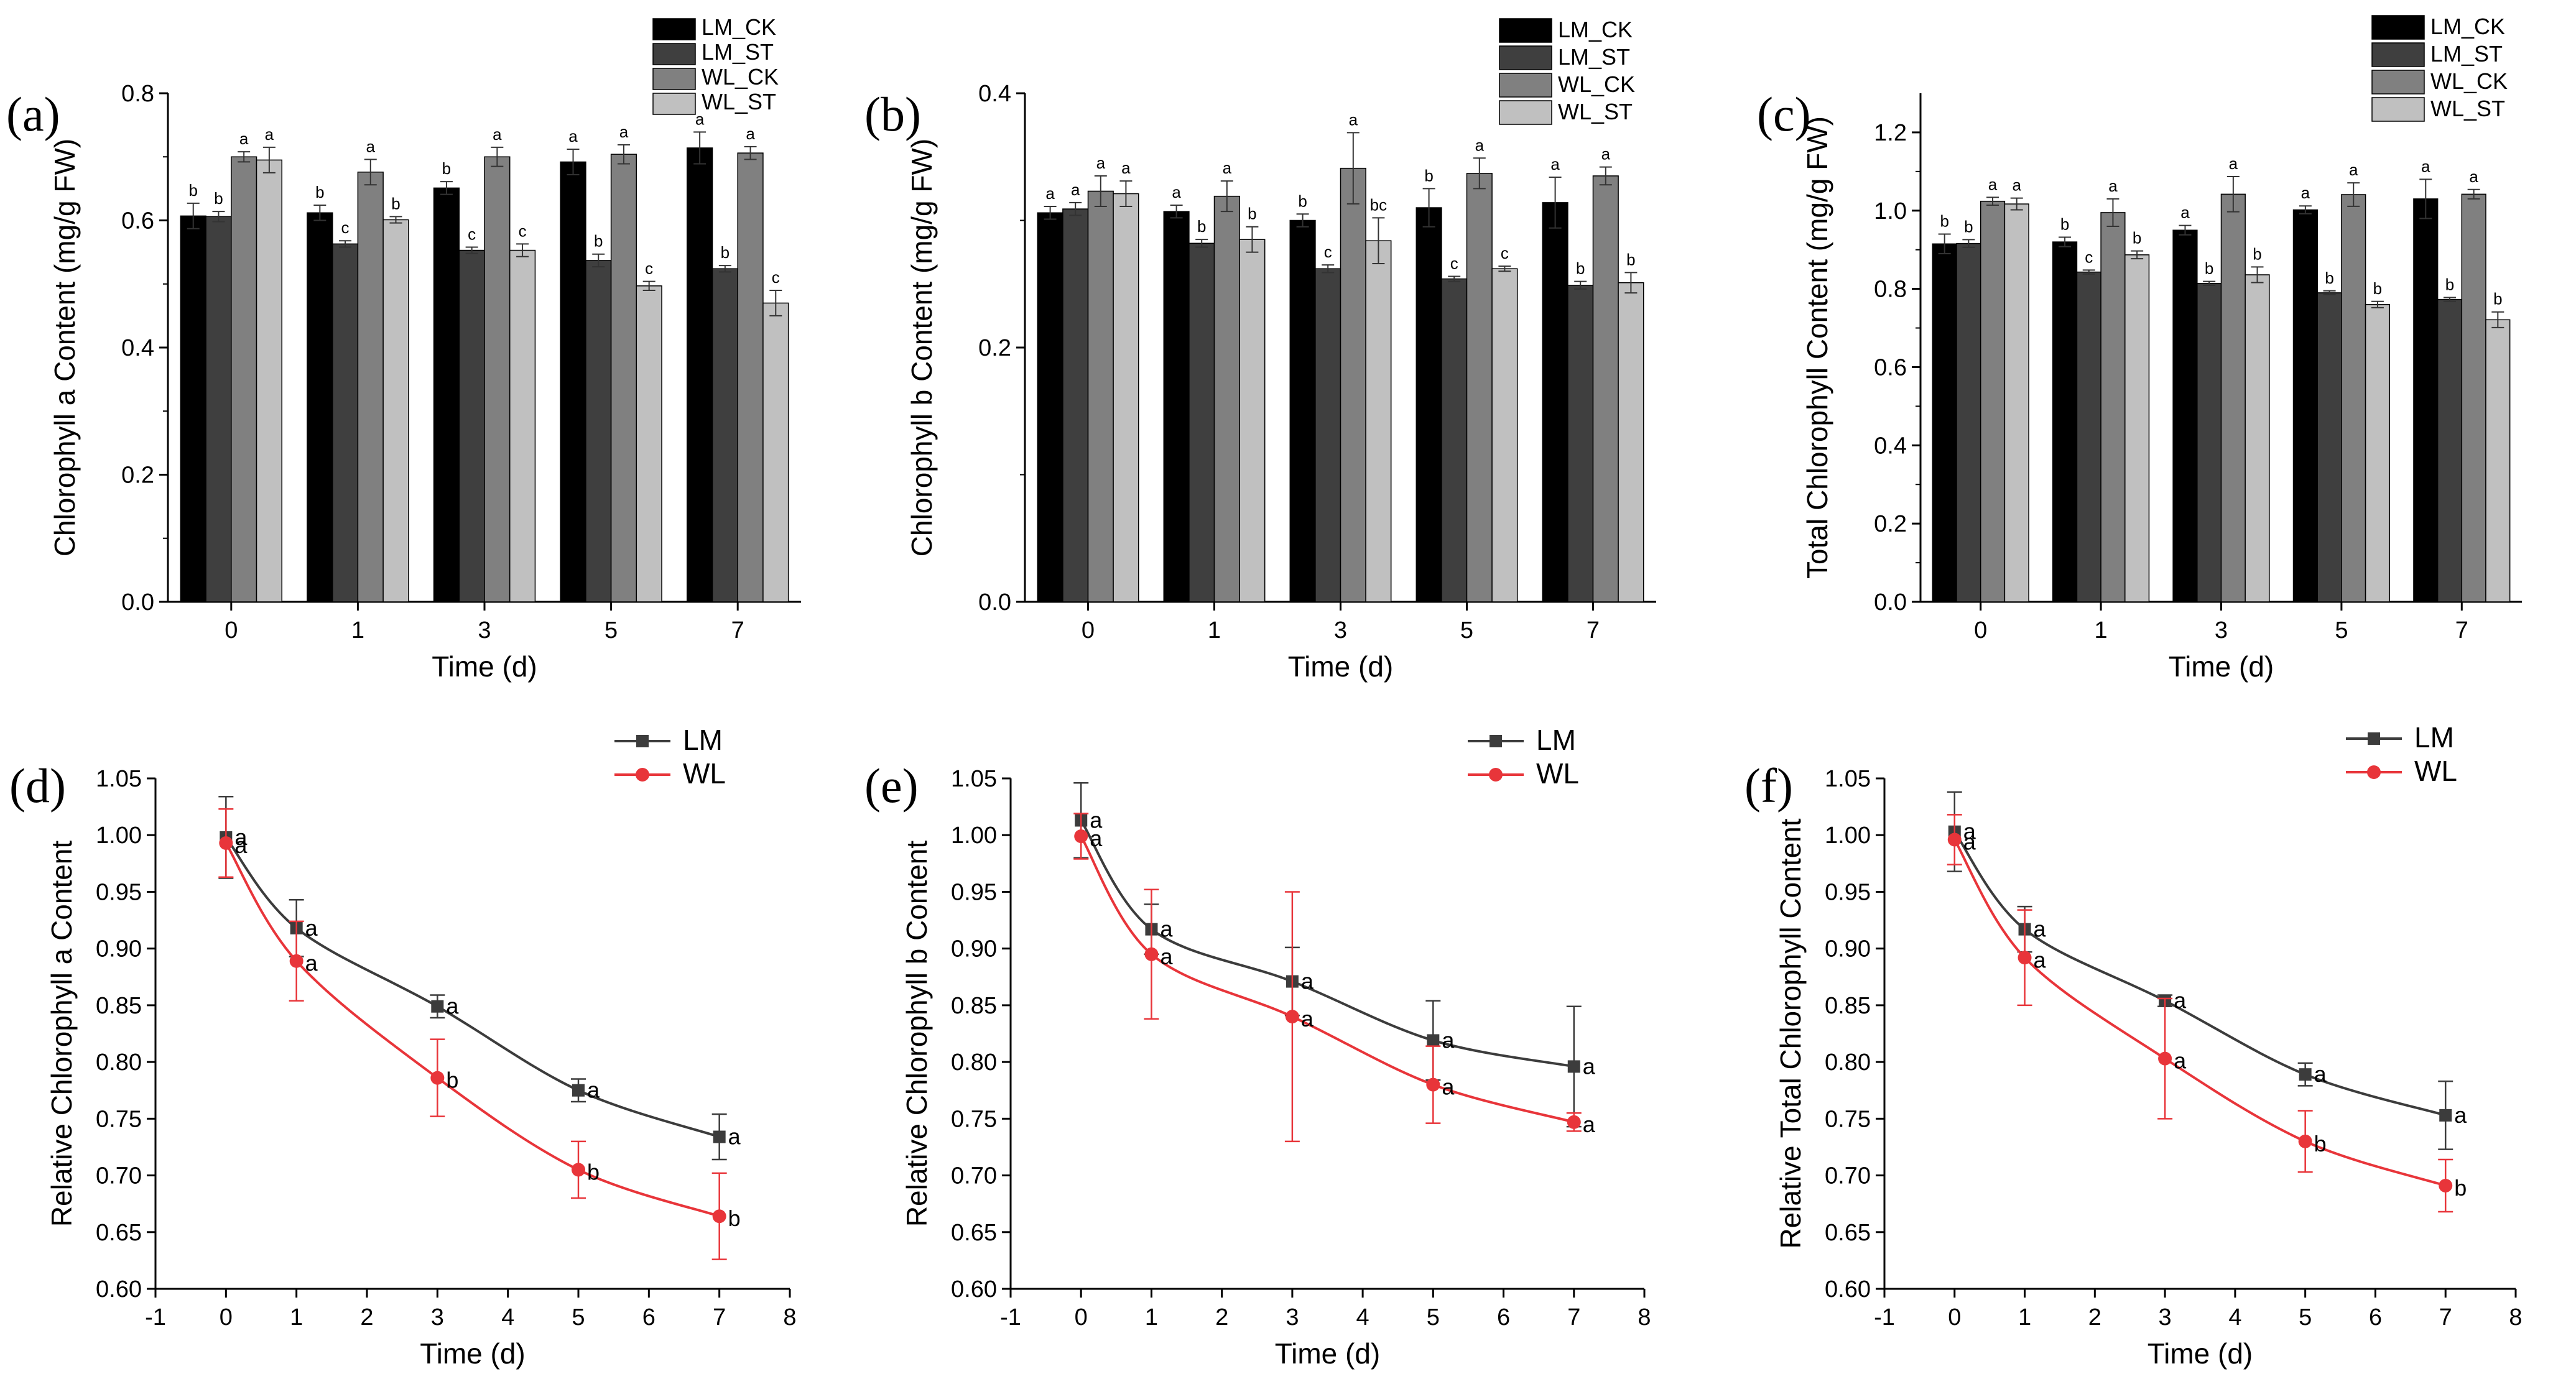 The height and width of the screenshot is (1379, 2576). Describe the element at coordinates (1504, 1317) in the screenshot. I see `x-tick-label: 6` at that location.